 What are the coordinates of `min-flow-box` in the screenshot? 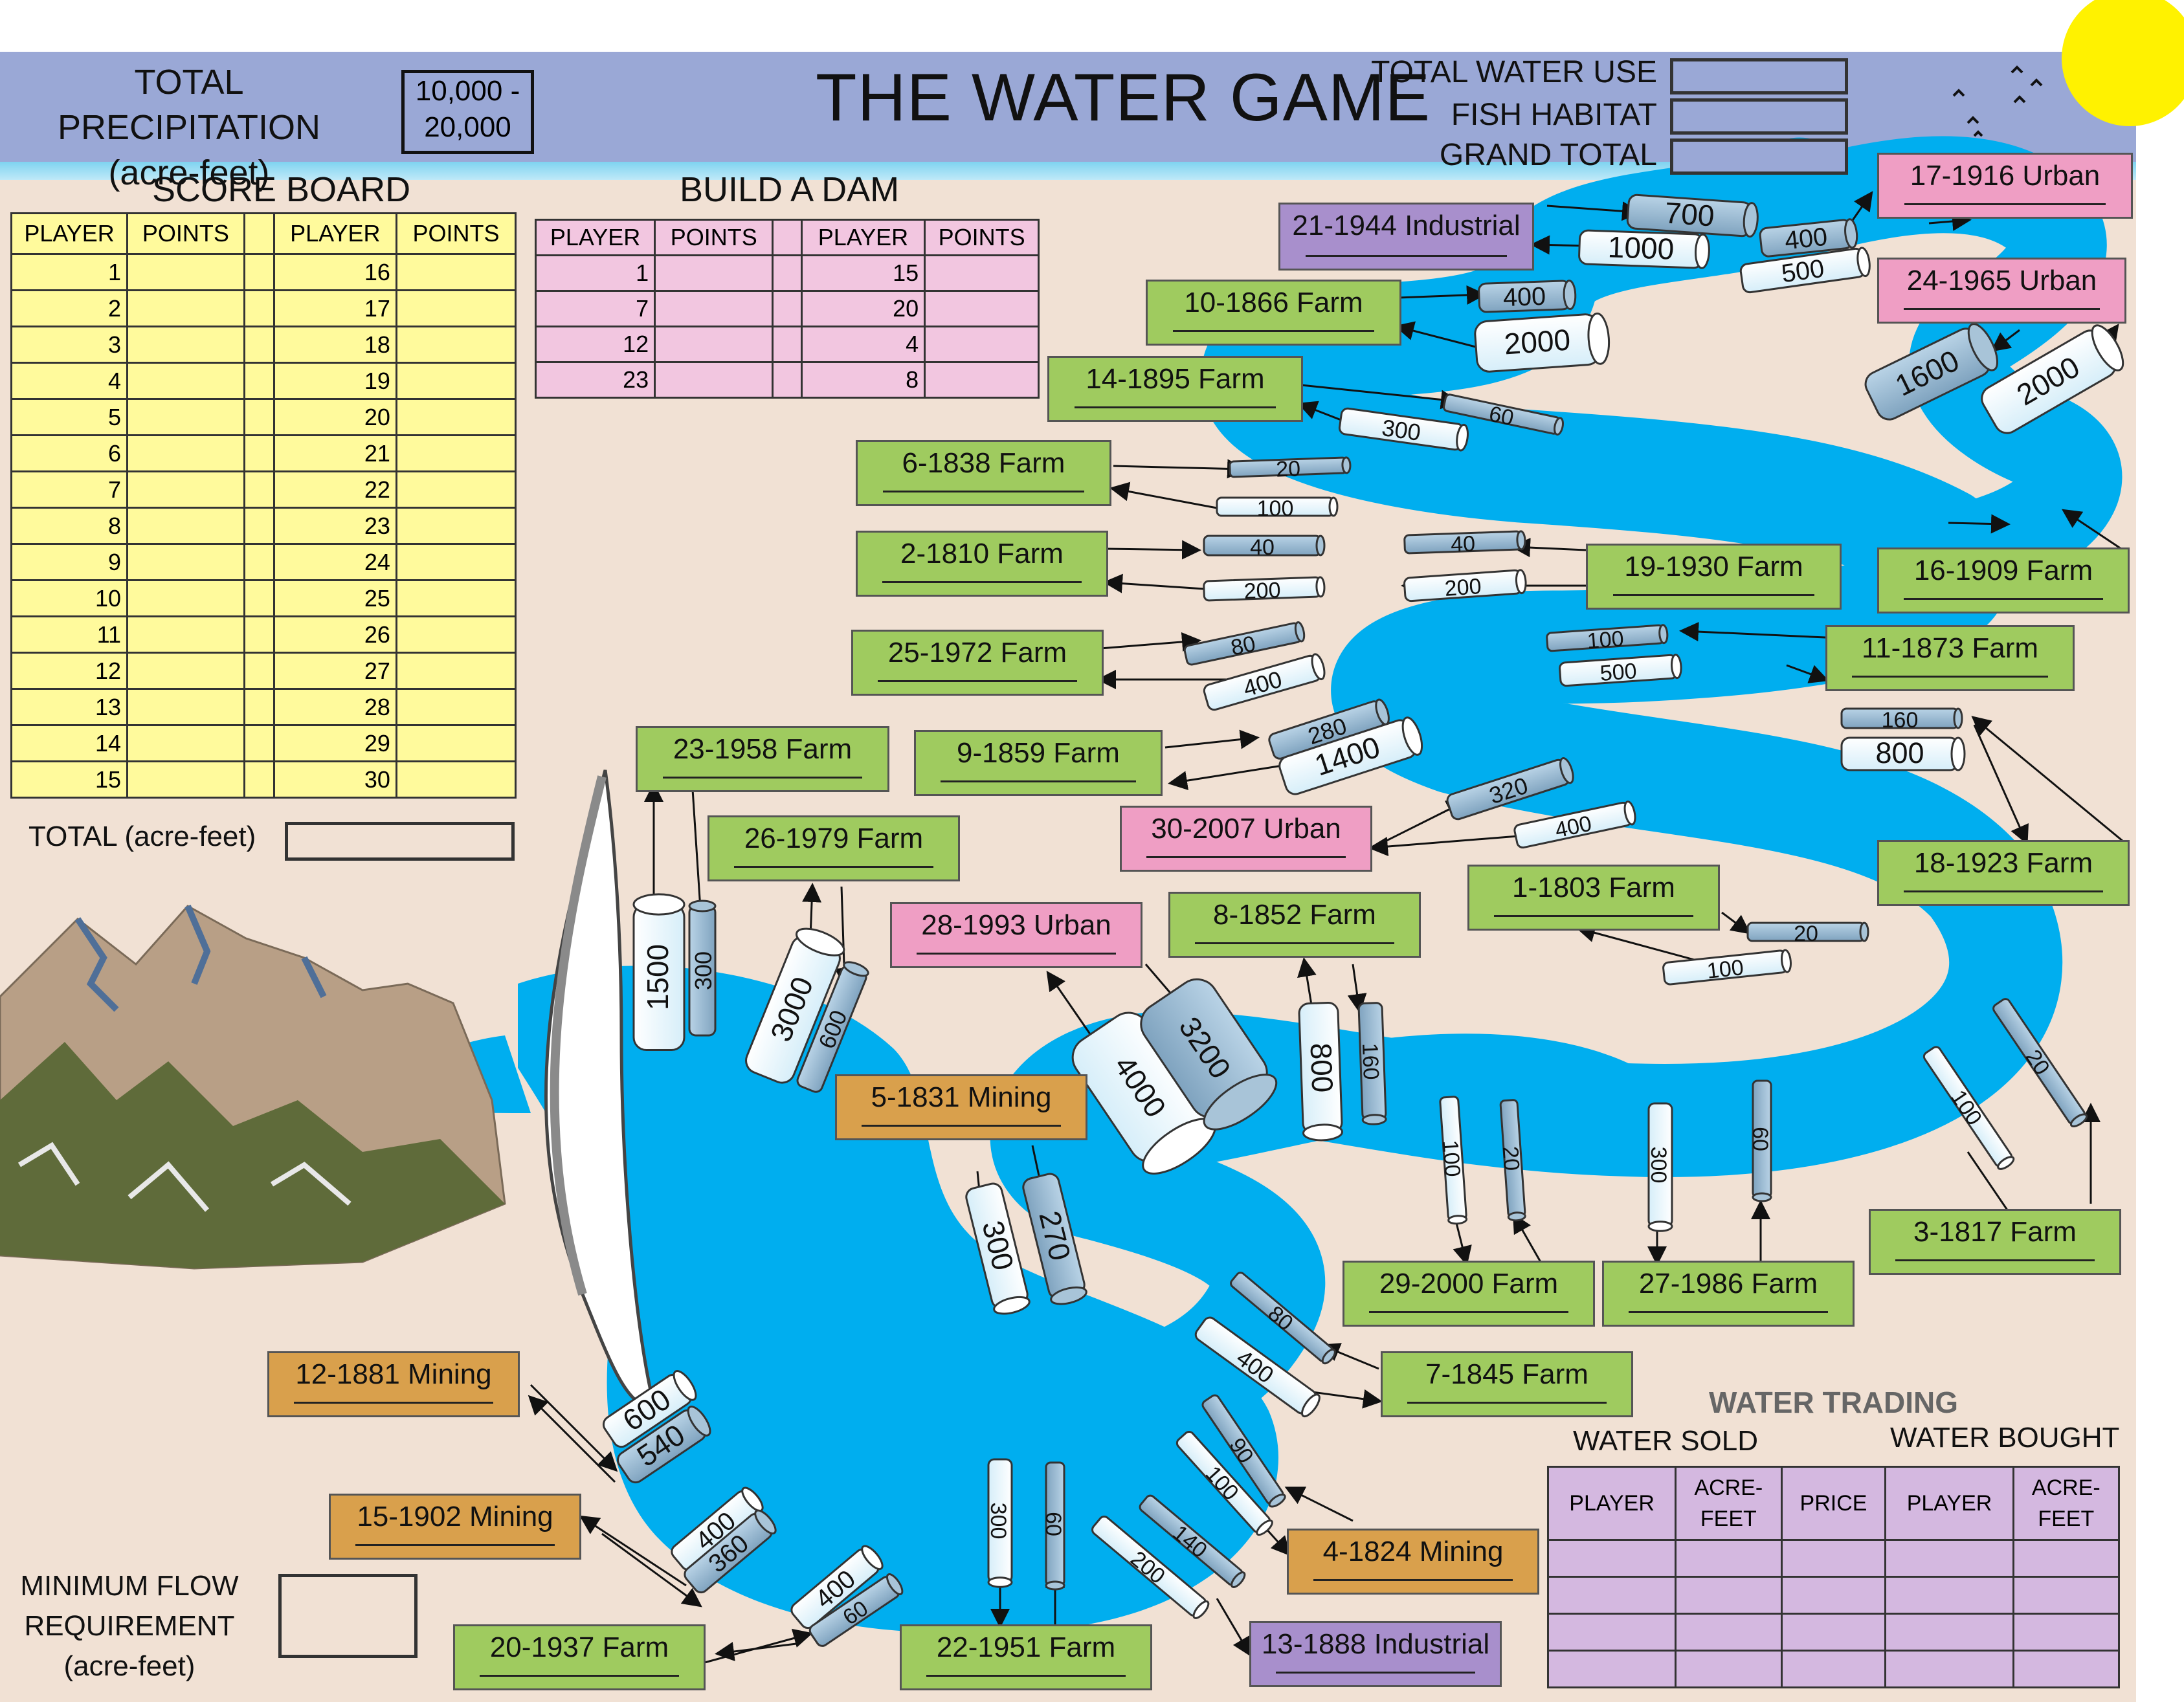 It's located at (348, 1616).